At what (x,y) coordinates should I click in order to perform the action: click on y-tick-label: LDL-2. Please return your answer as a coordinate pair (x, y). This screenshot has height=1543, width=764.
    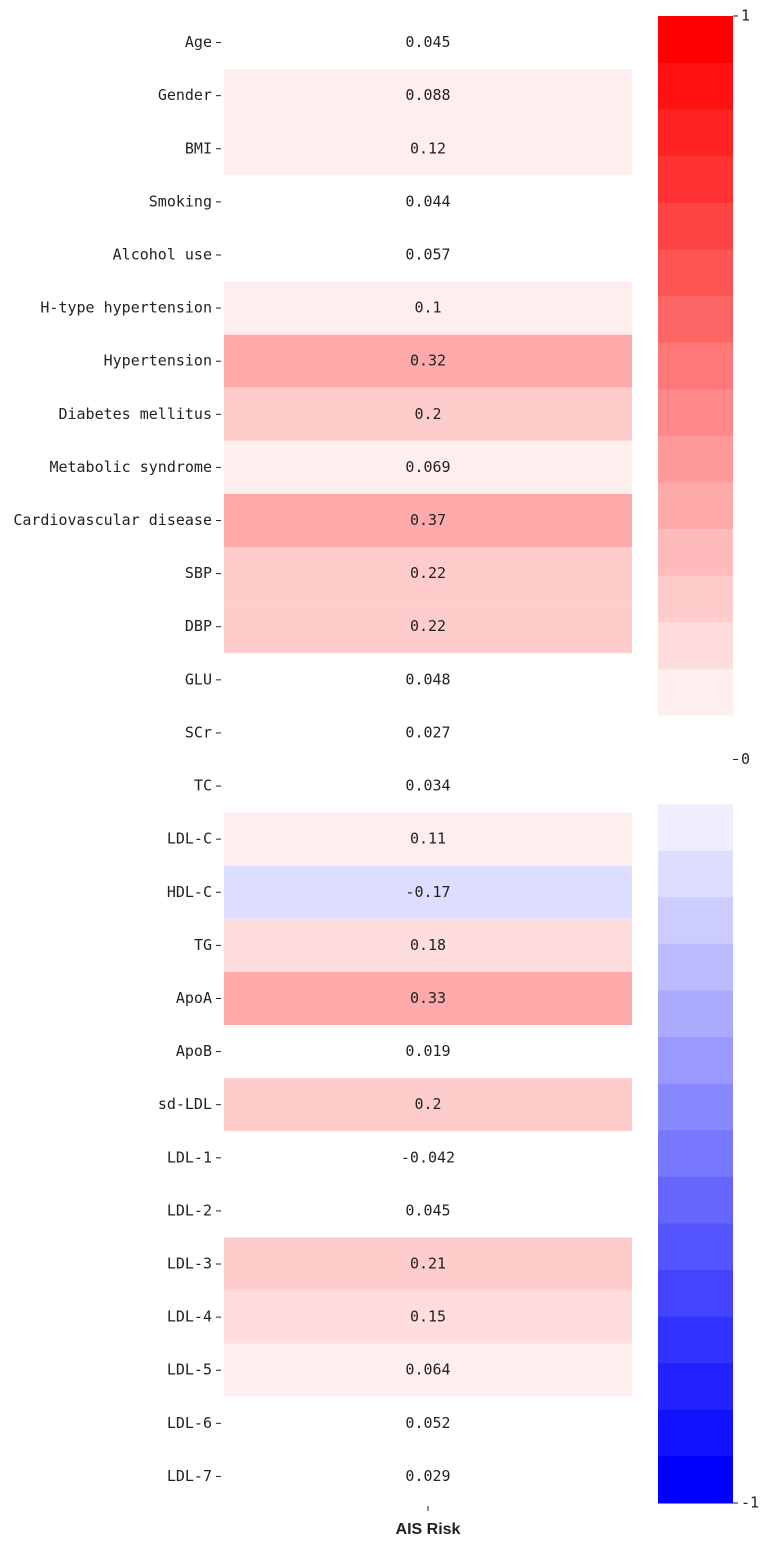
    Looking at the image, I should click on (189, 1210).